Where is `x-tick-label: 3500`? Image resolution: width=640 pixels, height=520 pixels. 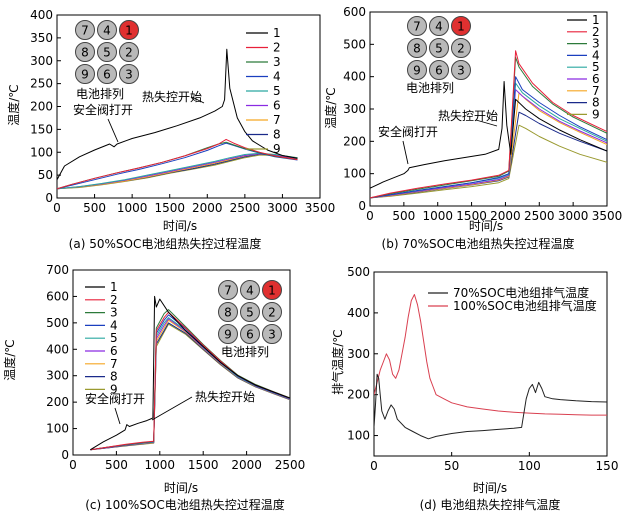 x-tick-label: 3500 is located at coordinates (607, 216).